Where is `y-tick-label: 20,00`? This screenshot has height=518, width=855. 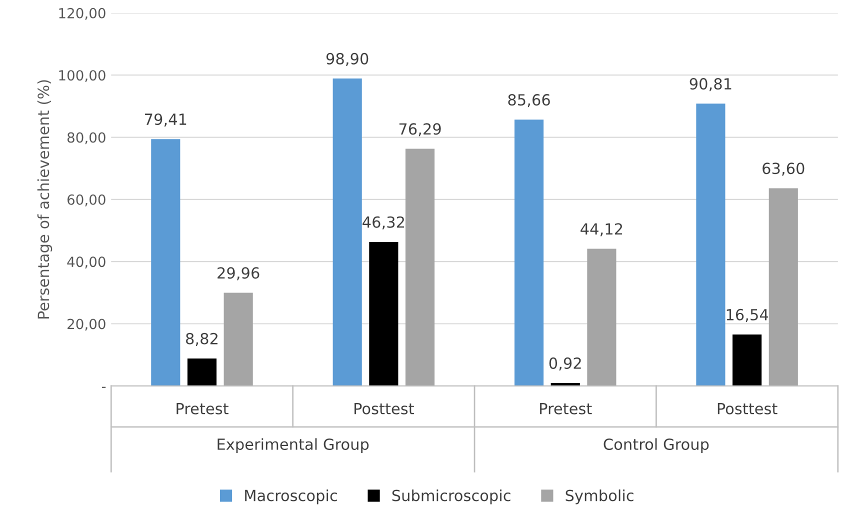 y-tick-label: 20,00 is located at coordinates (87, 324).